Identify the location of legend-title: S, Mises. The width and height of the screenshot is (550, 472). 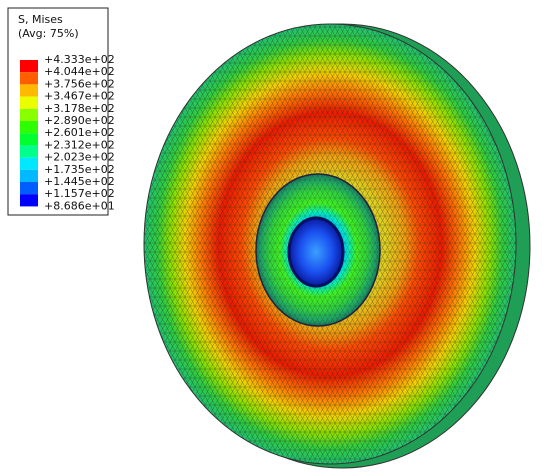
(40, 19).